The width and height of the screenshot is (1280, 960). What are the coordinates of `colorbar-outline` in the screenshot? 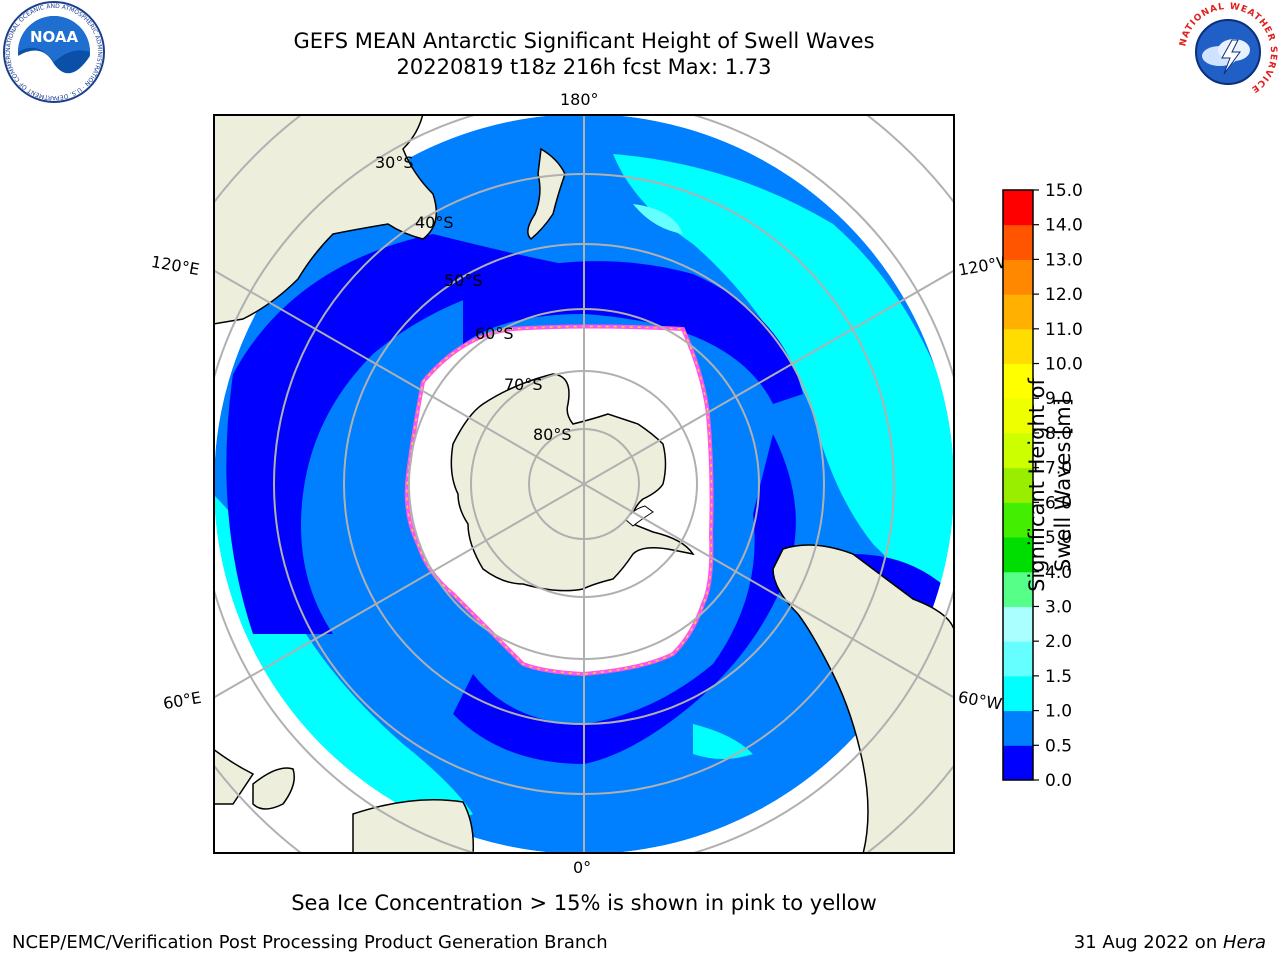 It's located at (1018, 485).